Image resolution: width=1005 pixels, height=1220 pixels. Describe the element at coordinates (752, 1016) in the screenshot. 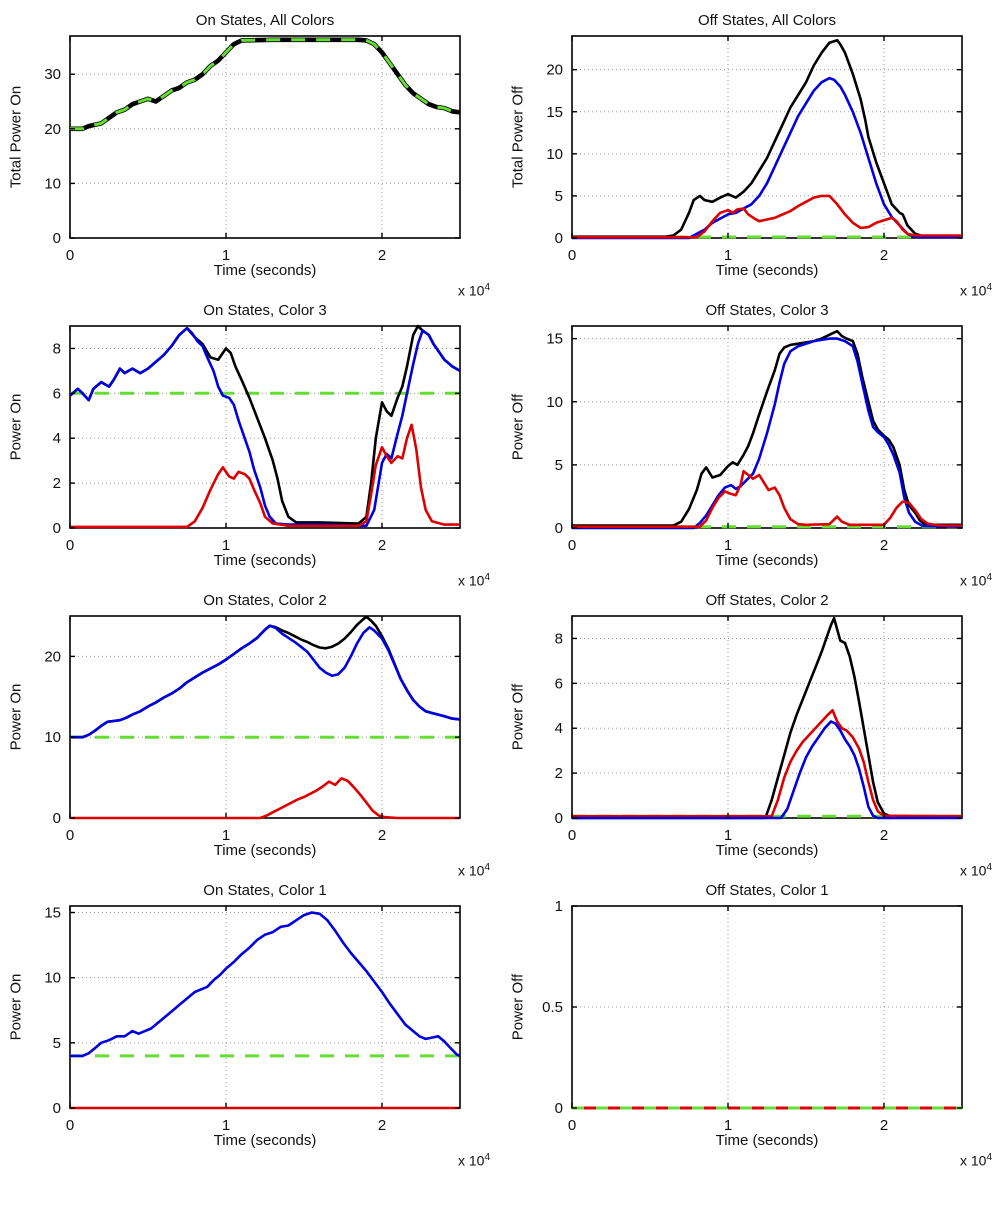

I see `plot-area: 0 1 2 0 0.5 1` at that location.